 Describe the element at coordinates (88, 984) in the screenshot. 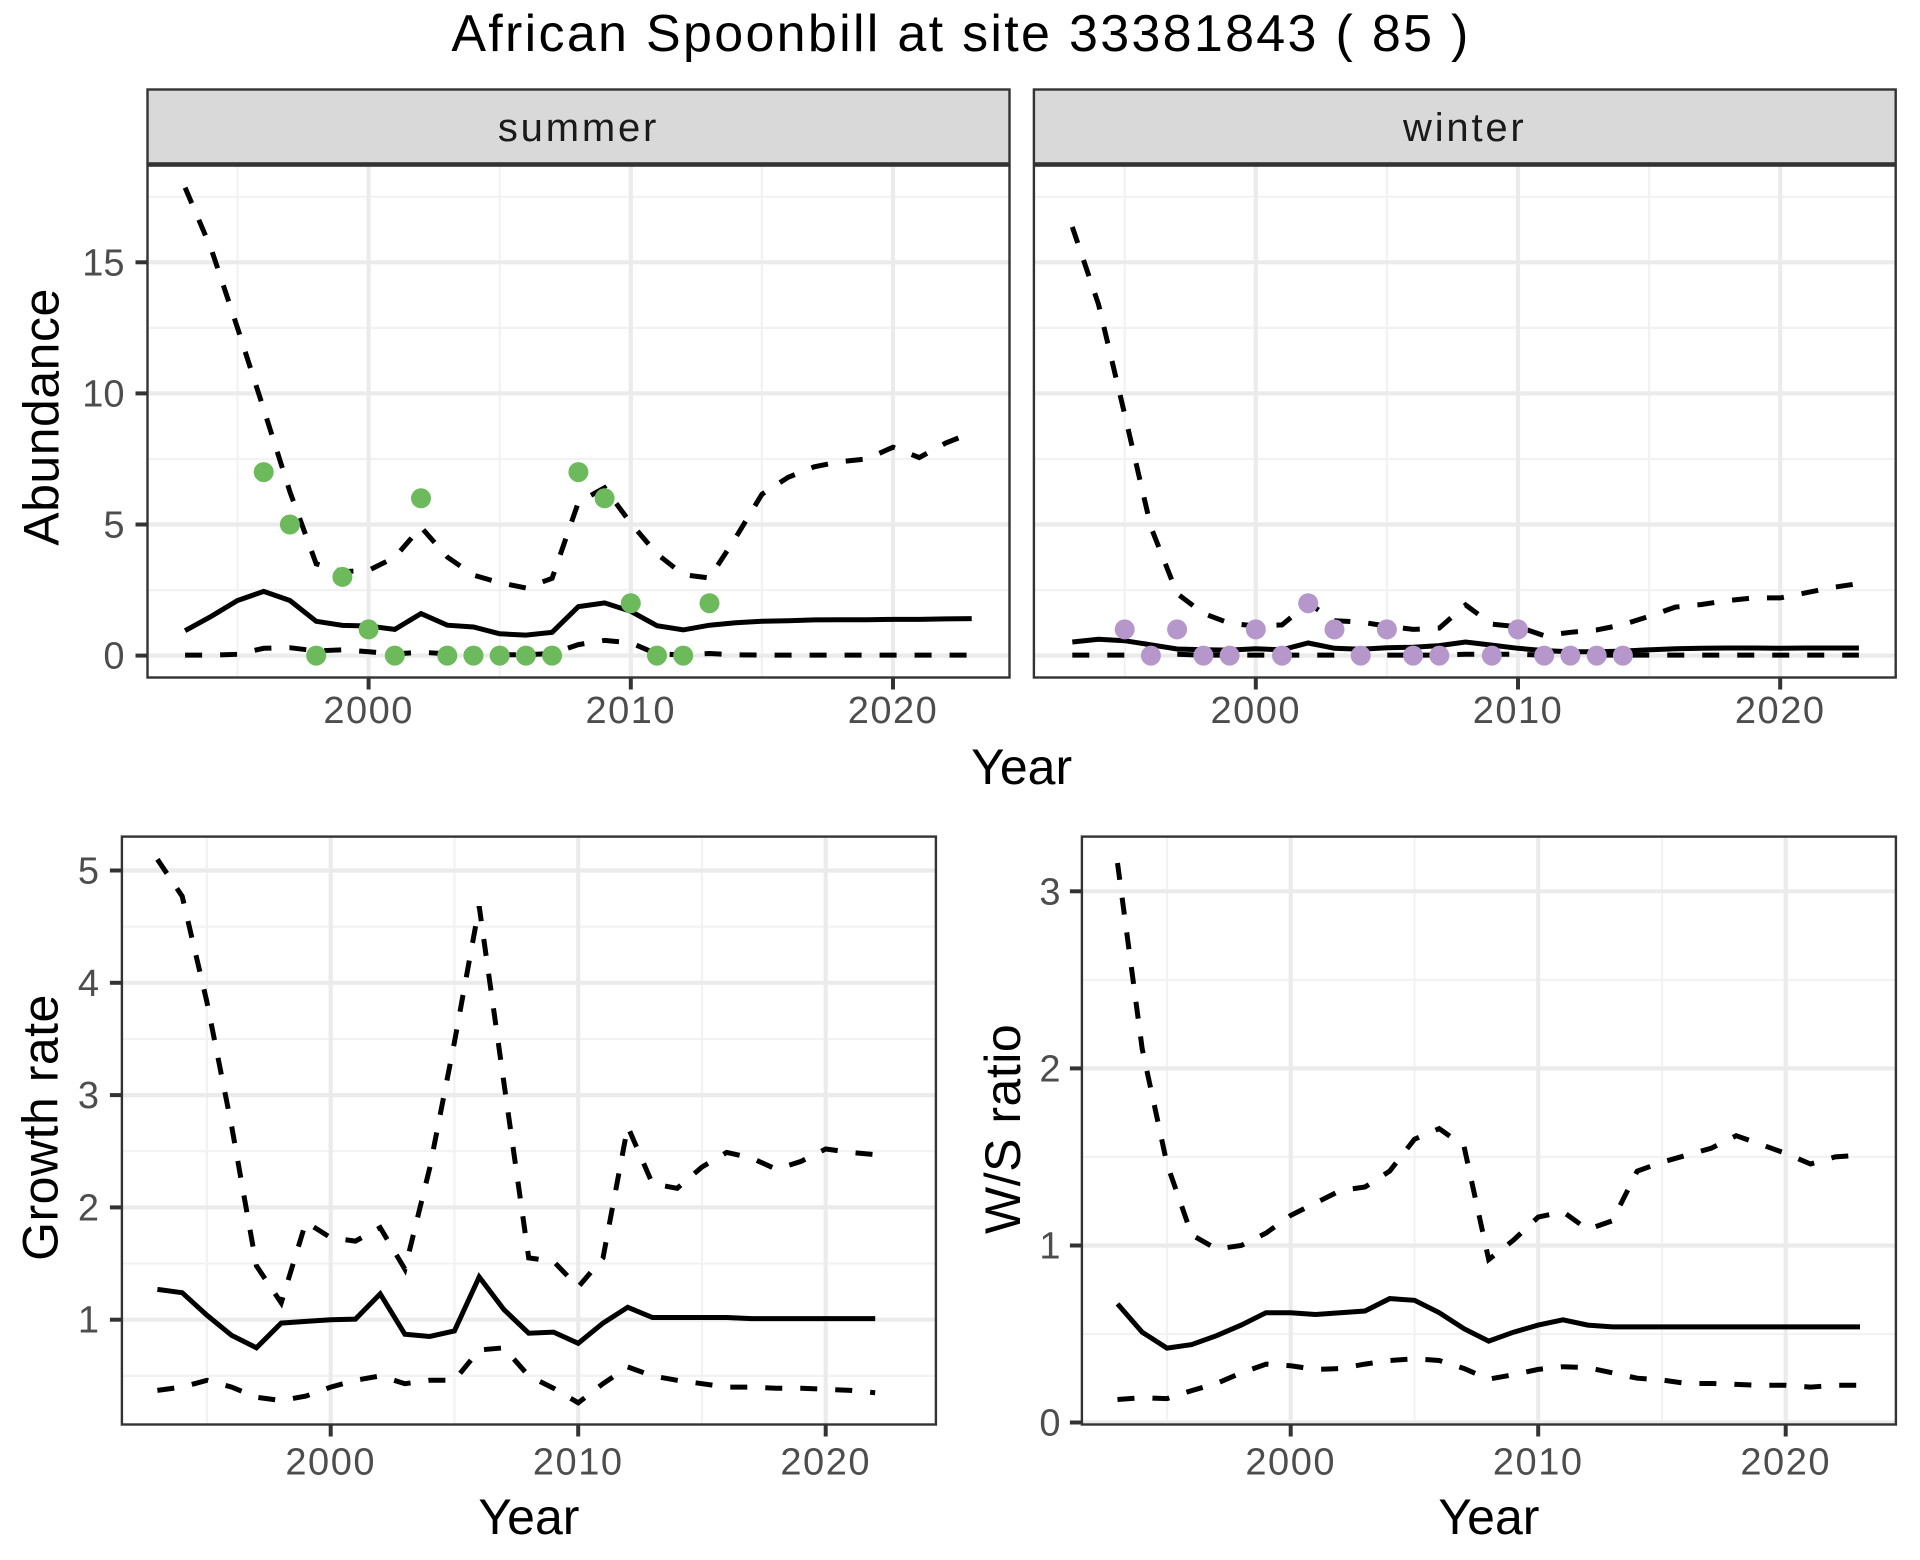

I see `svg-text: 4` at that location.